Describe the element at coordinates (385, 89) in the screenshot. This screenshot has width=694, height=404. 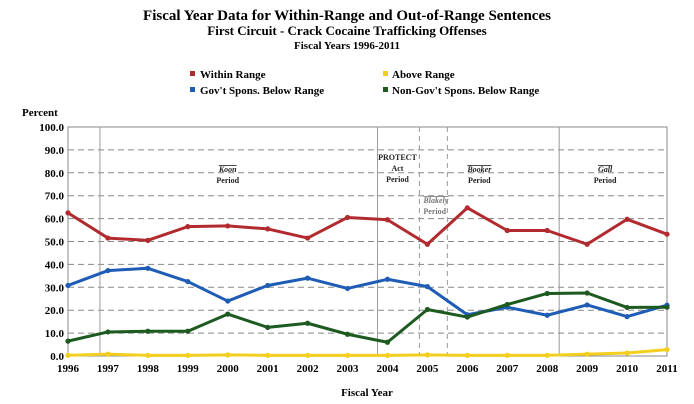
I see `legend-swatch-nongov-below-range` at that location.